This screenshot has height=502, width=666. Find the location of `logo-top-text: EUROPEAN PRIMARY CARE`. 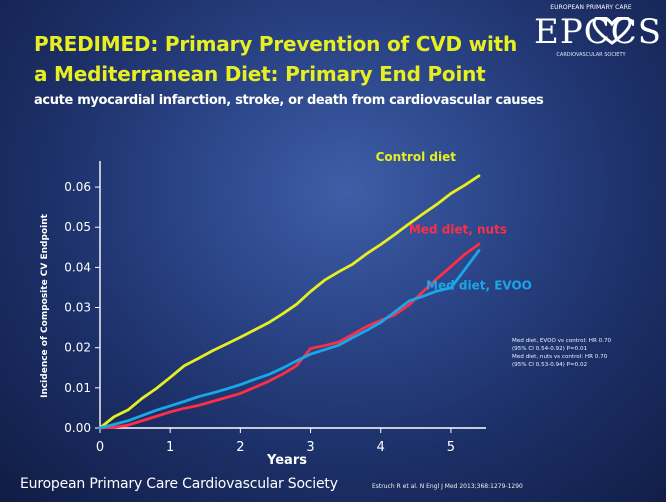

logo-top-text: EUROPEAN PRIMARY CARE is located at coordinates (591, 7).